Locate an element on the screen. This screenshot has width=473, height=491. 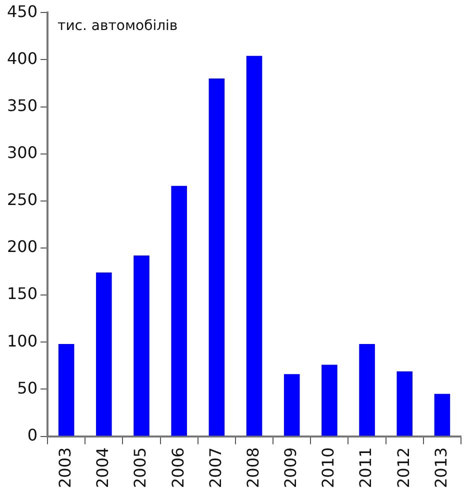
x-tick-label: 2004 is located at coordinates (102, 467).